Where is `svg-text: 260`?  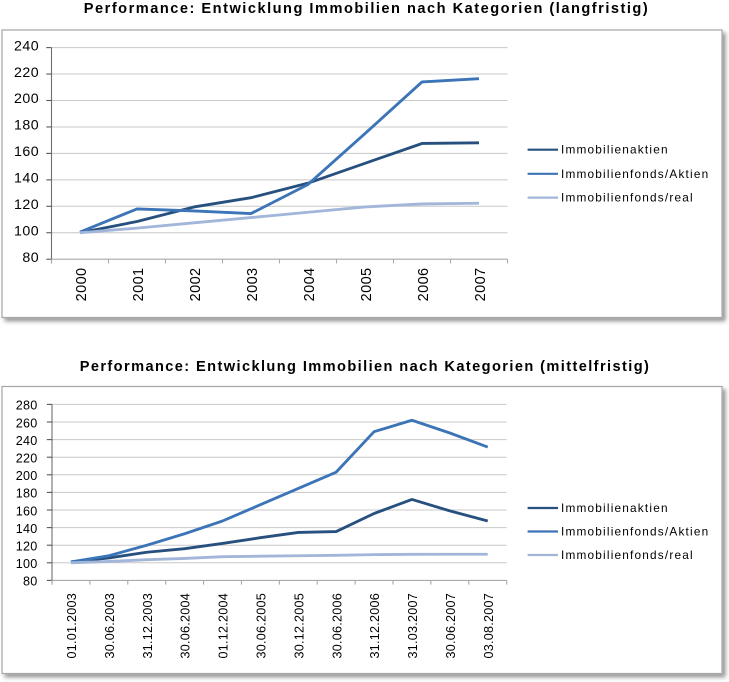
svg-text: 260 is located at coordinates (27, 423).